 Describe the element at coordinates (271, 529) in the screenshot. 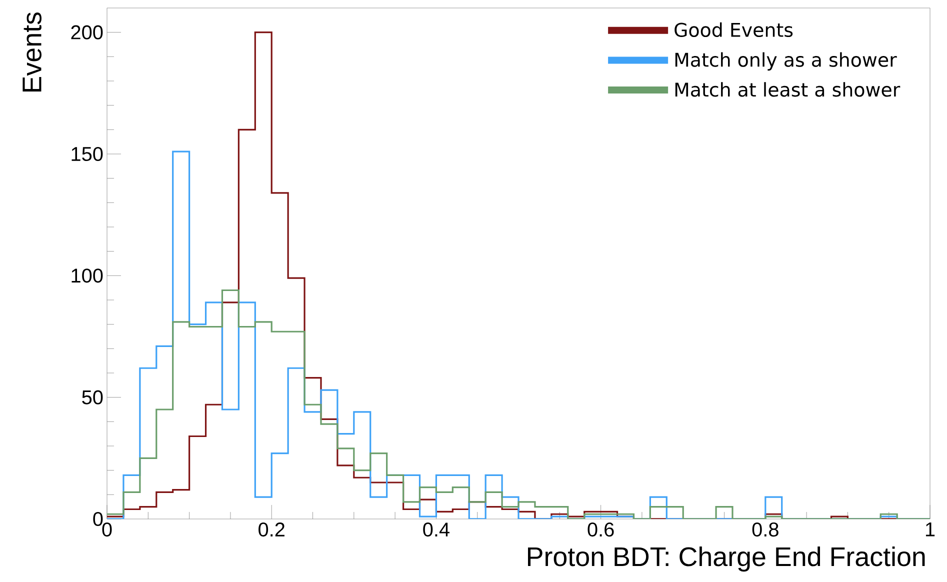

I see `x-tick-label: 0.2` at that location.